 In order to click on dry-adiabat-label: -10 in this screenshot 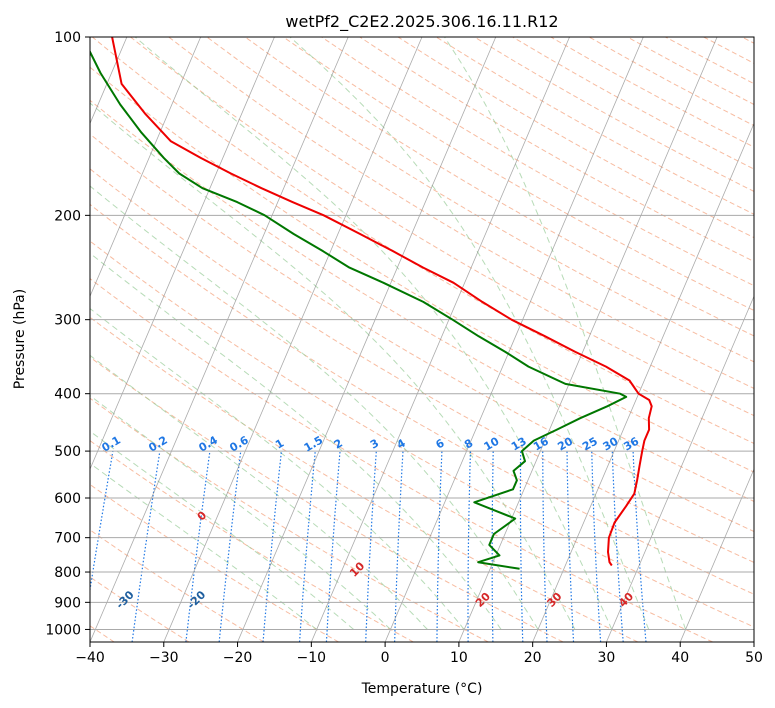, I will do `click(41, 448)`.